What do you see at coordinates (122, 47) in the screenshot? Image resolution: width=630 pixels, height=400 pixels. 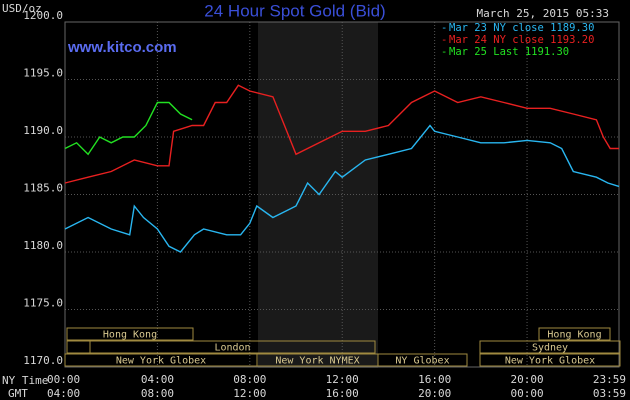 I see `website: www.kitco.com` at bounding box center [122, 47].